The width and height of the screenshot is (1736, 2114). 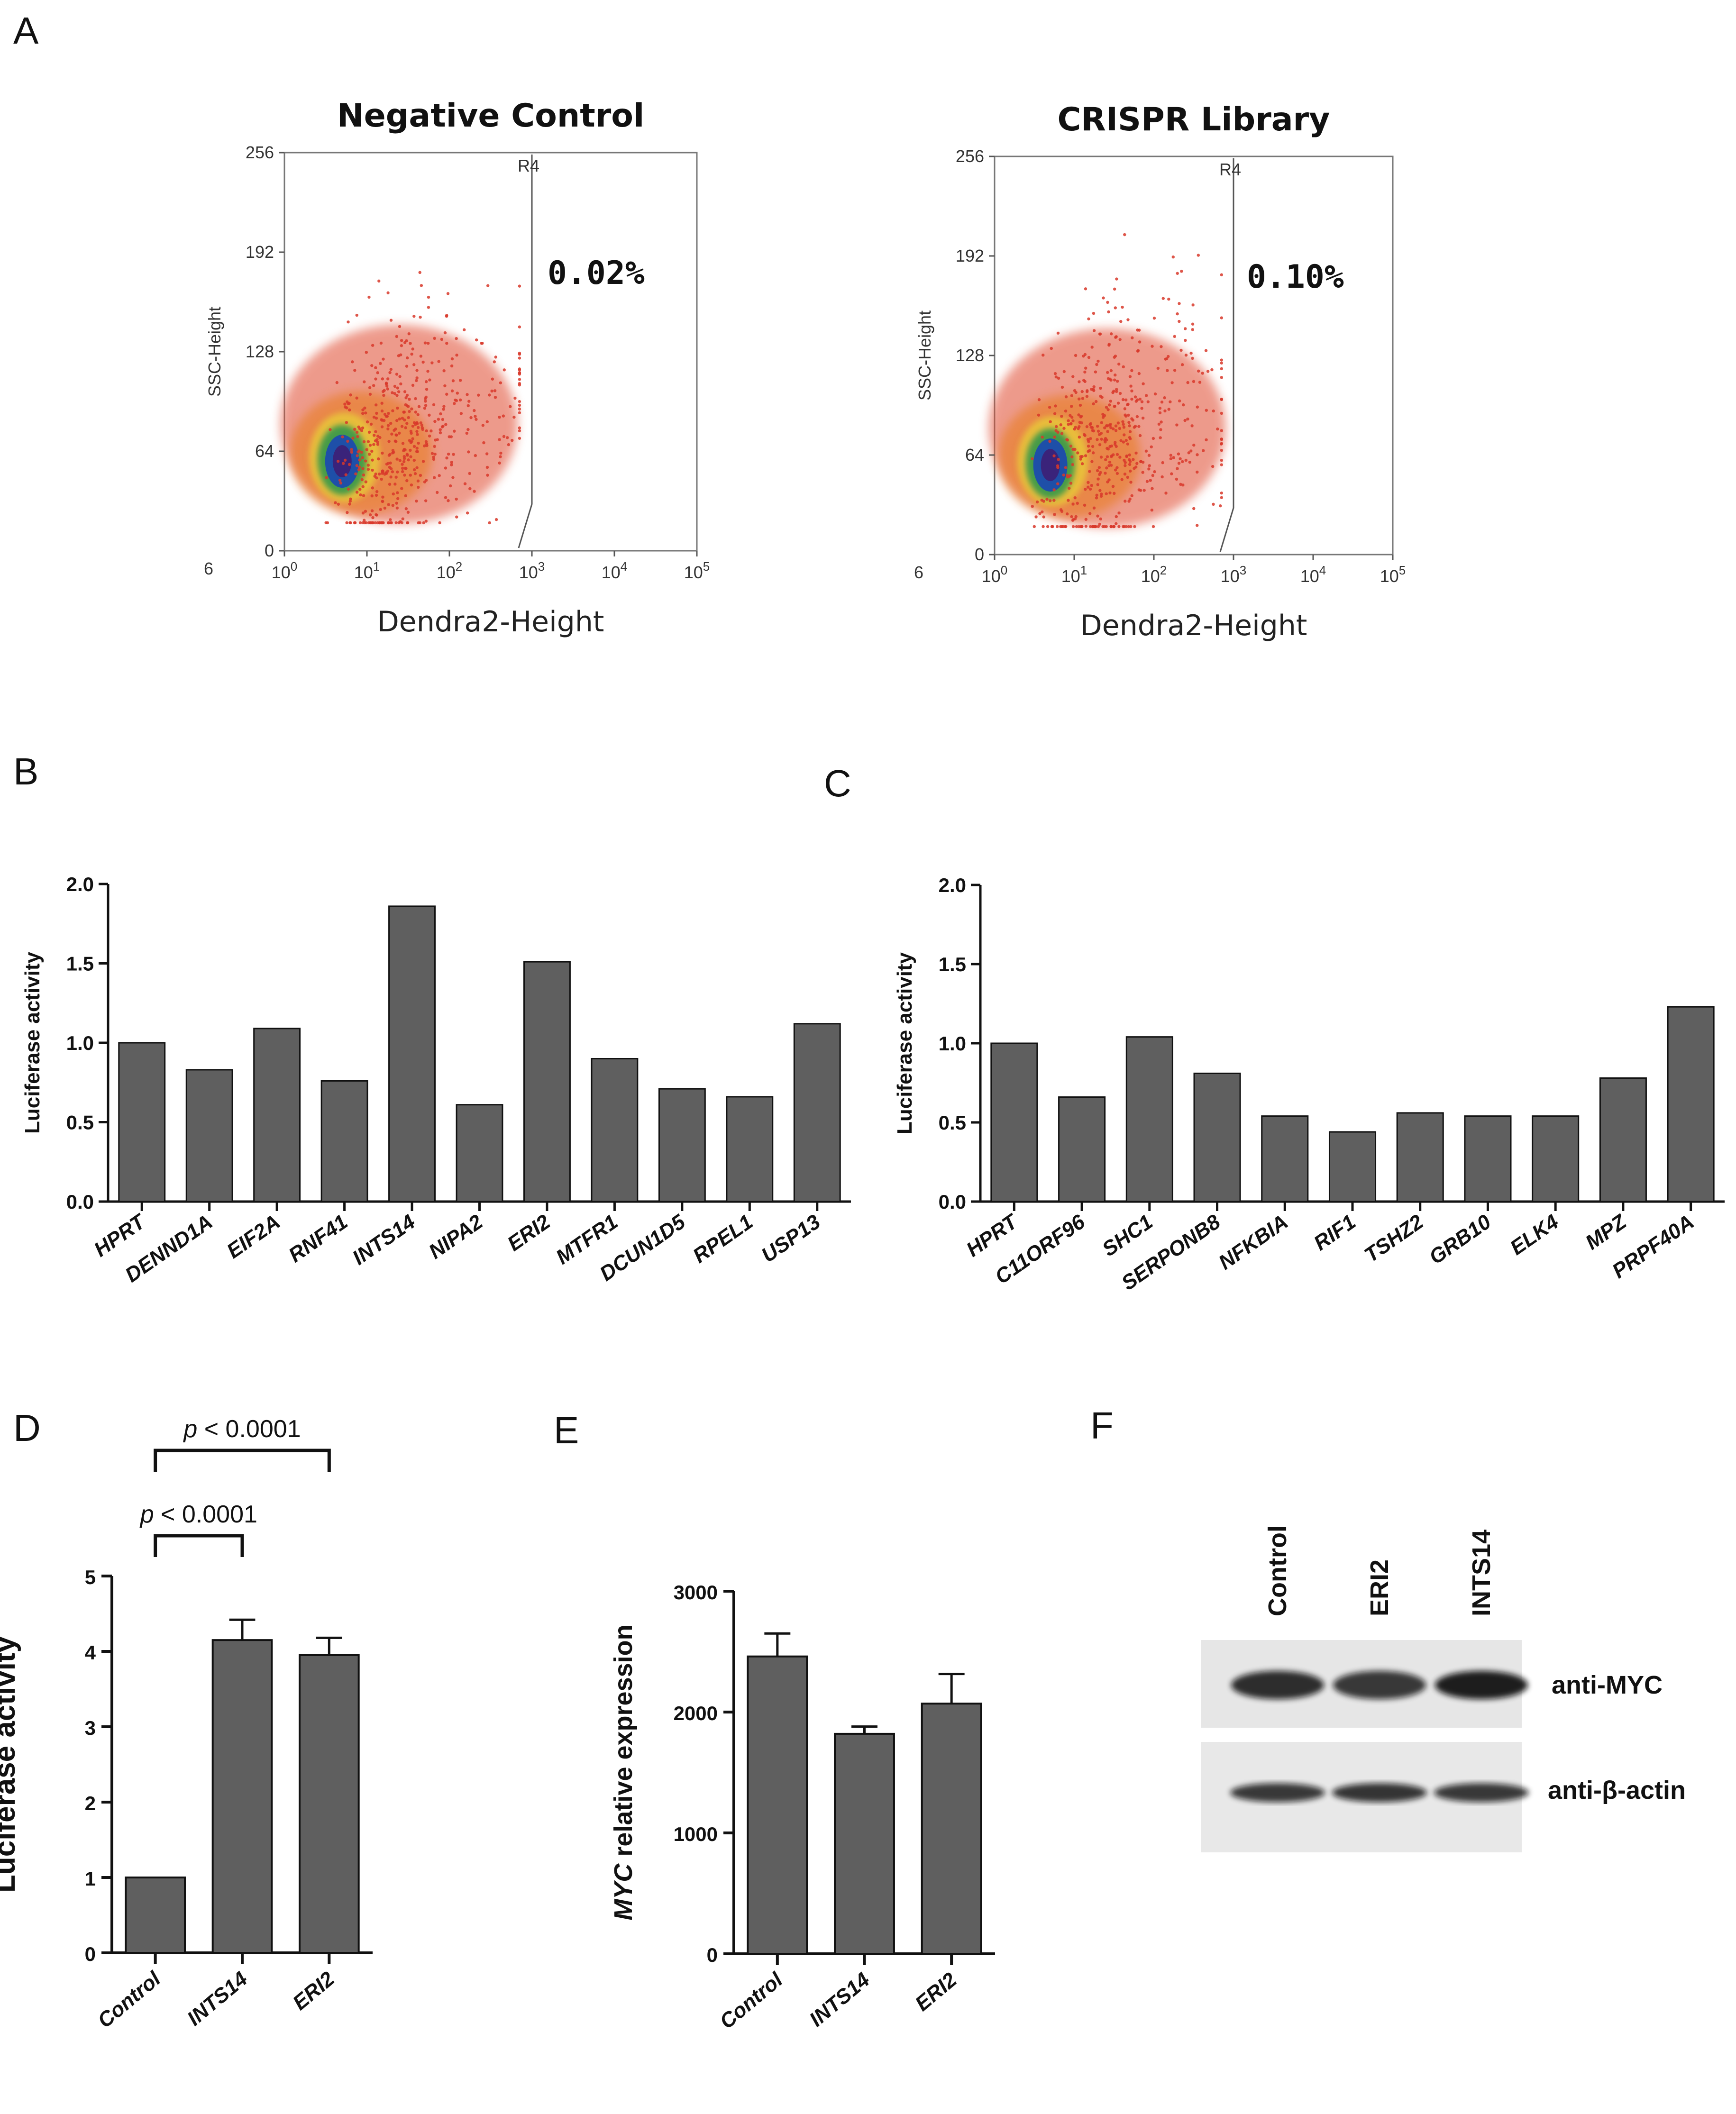 What do you see at coordinates (242, 1429) in the screenshot?
I see `significance-label: p < 0.0001` at bounding box center [242, 1429].